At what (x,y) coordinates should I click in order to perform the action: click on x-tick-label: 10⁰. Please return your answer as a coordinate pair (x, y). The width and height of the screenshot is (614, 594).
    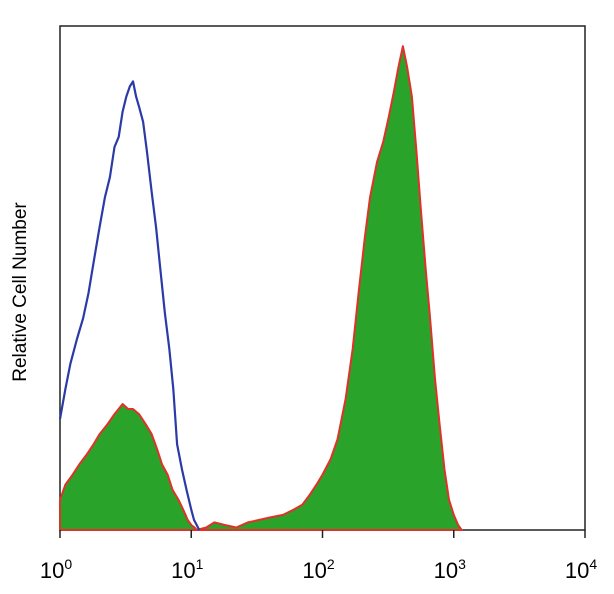
    Looking at the image, I should click on (56, 569).